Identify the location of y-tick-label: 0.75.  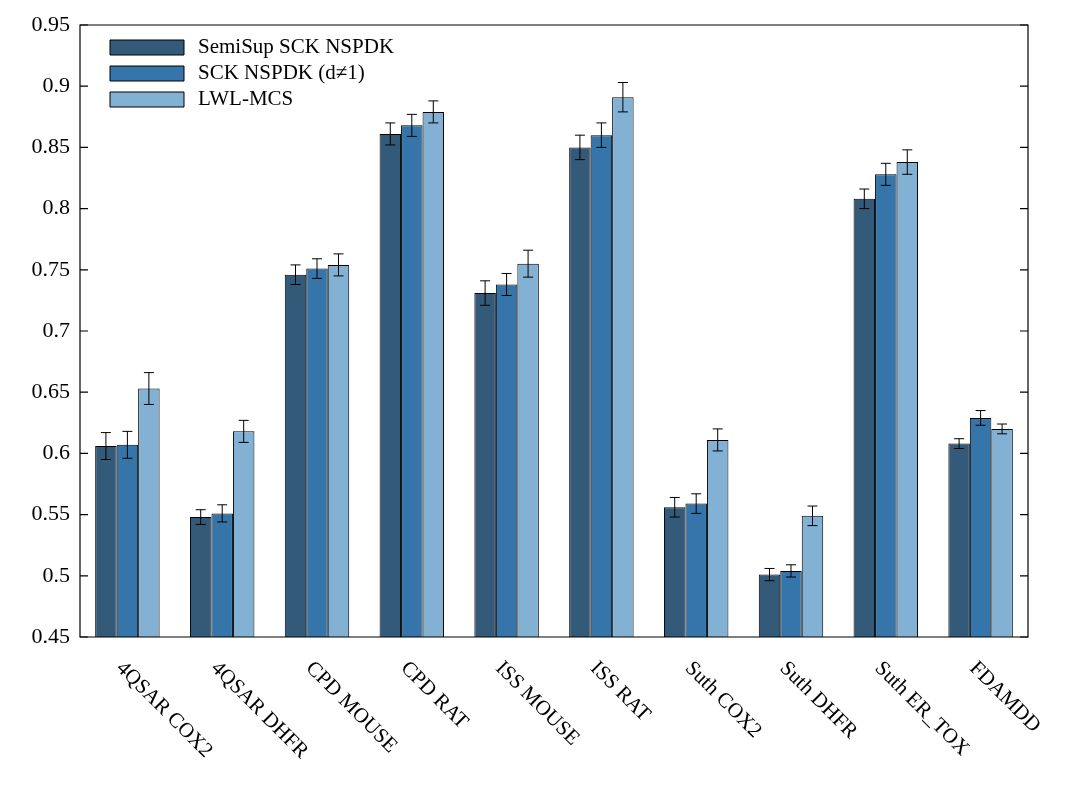
(50, 268).